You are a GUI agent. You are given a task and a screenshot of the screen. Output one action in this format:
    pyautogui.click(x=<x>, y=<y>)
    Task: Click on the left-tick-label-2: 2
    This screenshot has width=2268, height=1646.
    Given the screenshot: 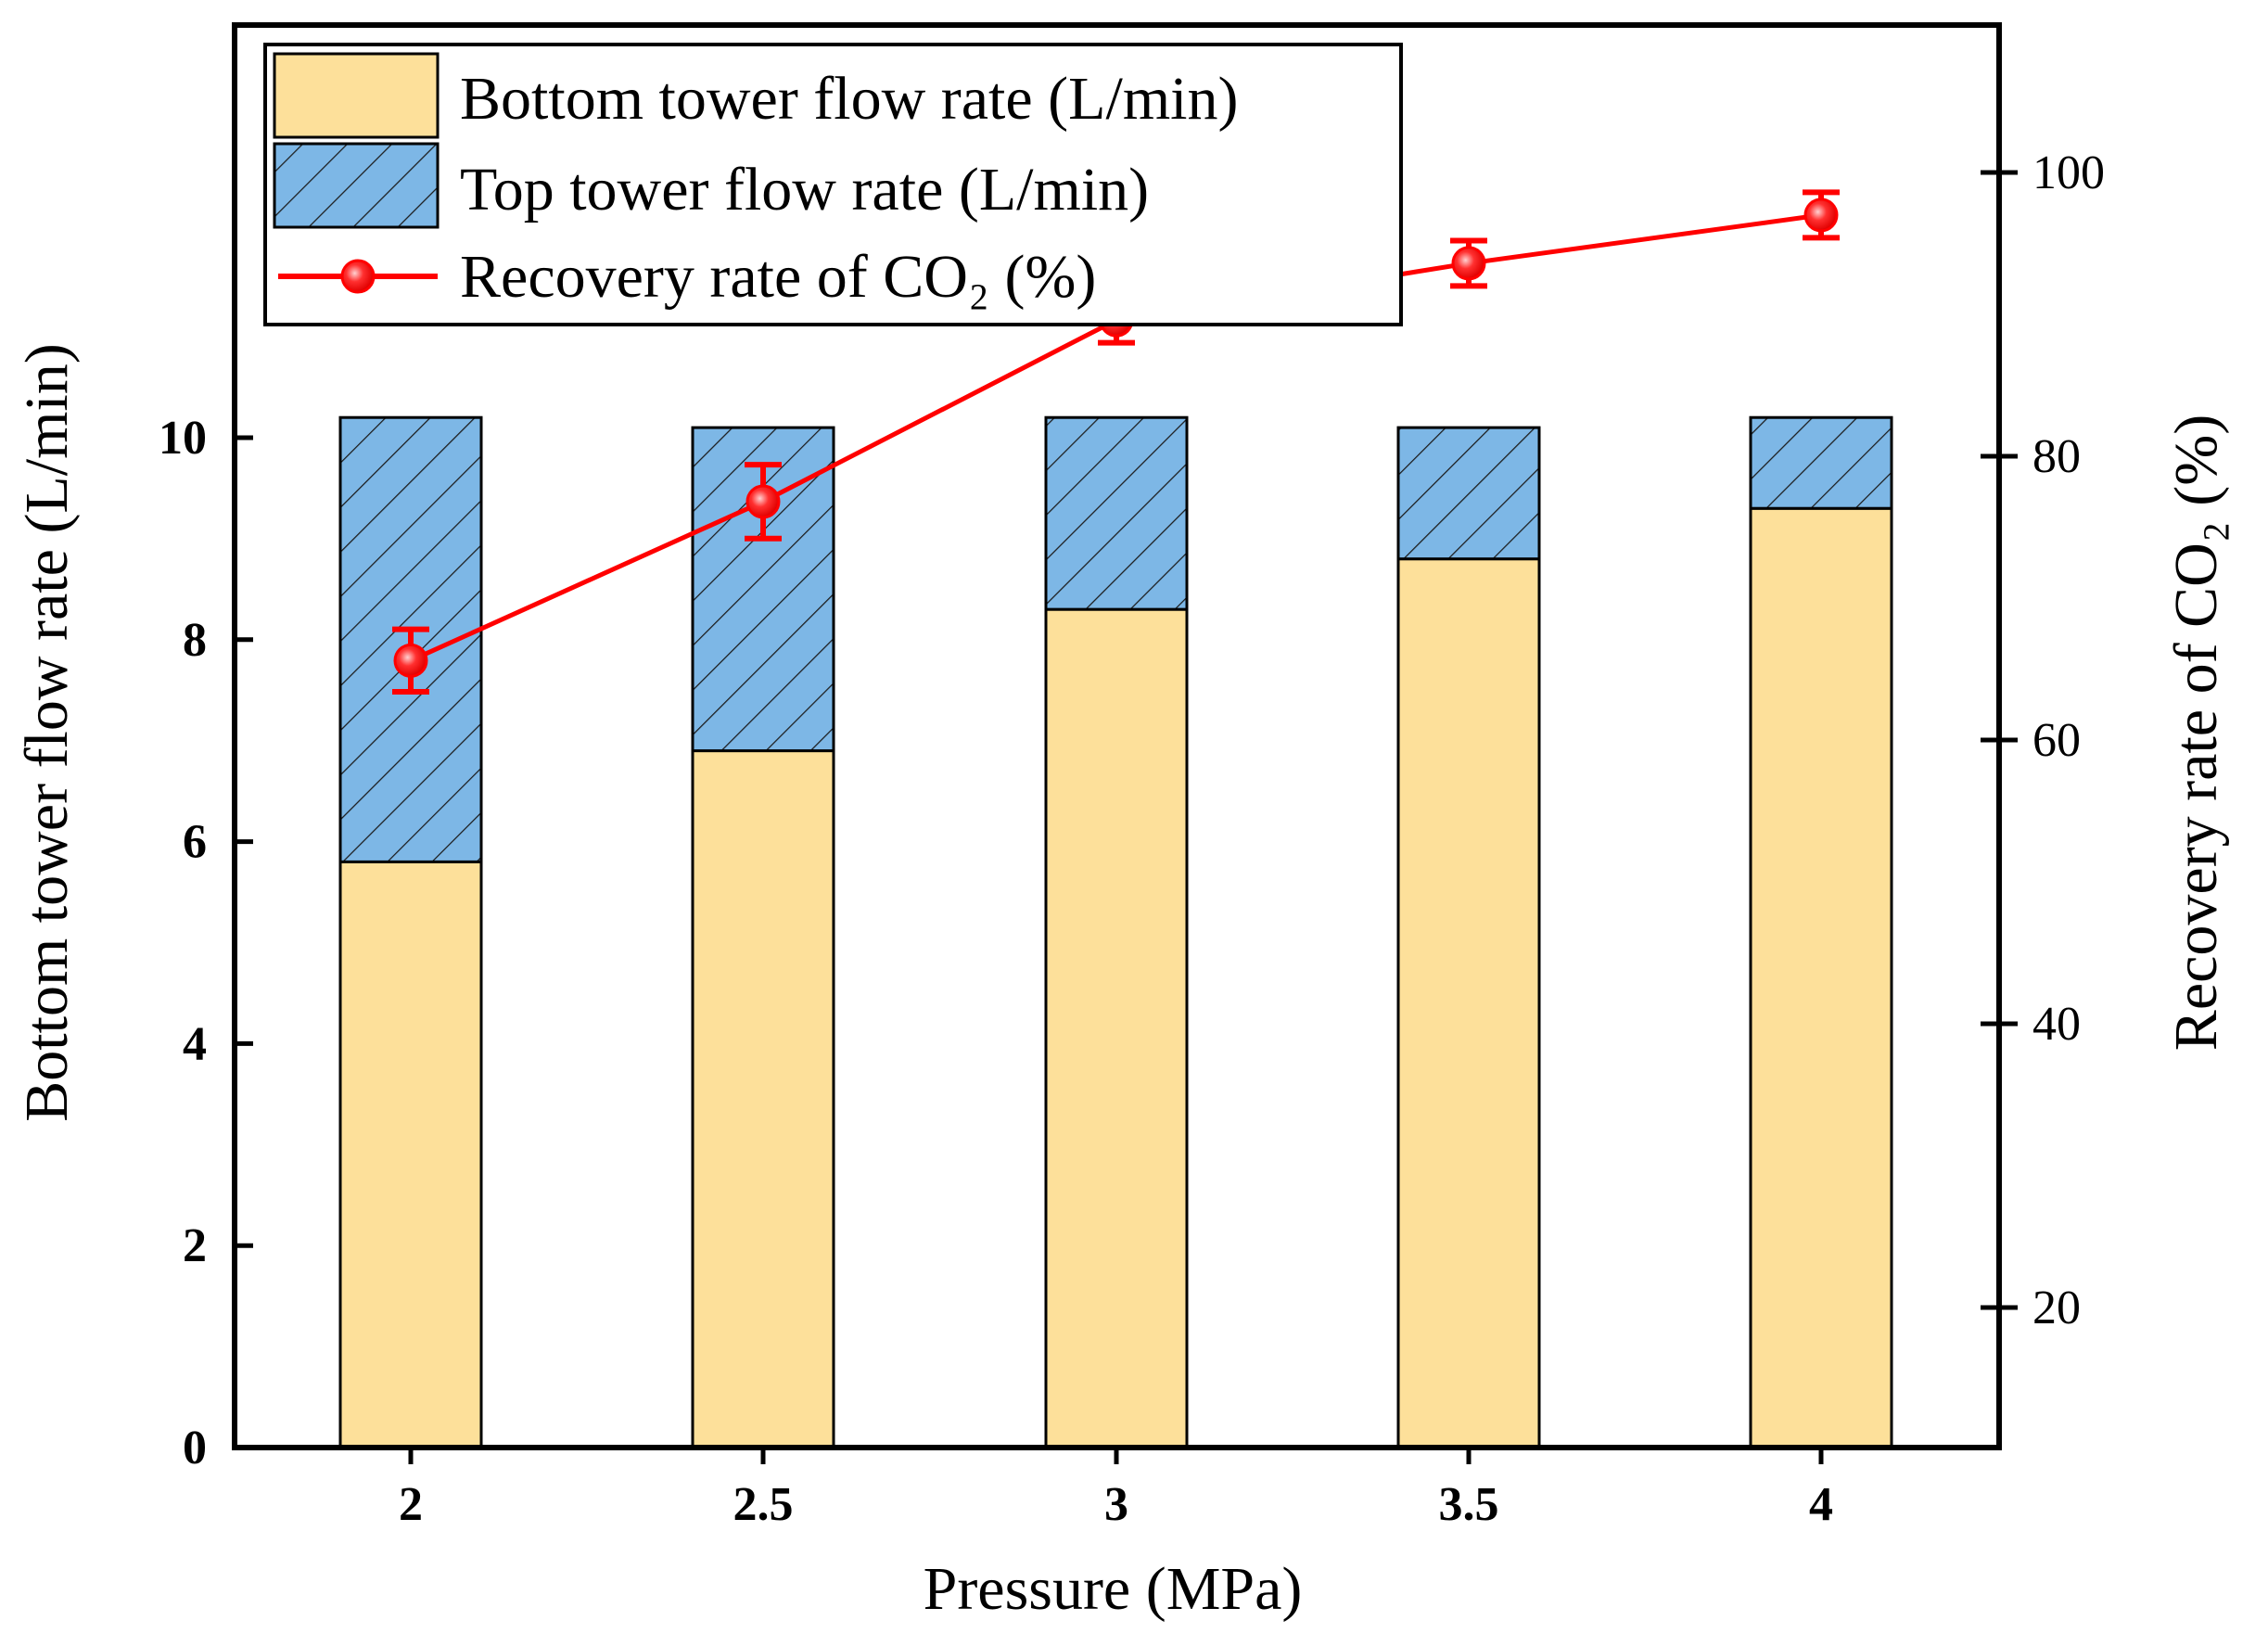 What is the action you would take?
    pyautogui.click(x=195, y=1245)
    